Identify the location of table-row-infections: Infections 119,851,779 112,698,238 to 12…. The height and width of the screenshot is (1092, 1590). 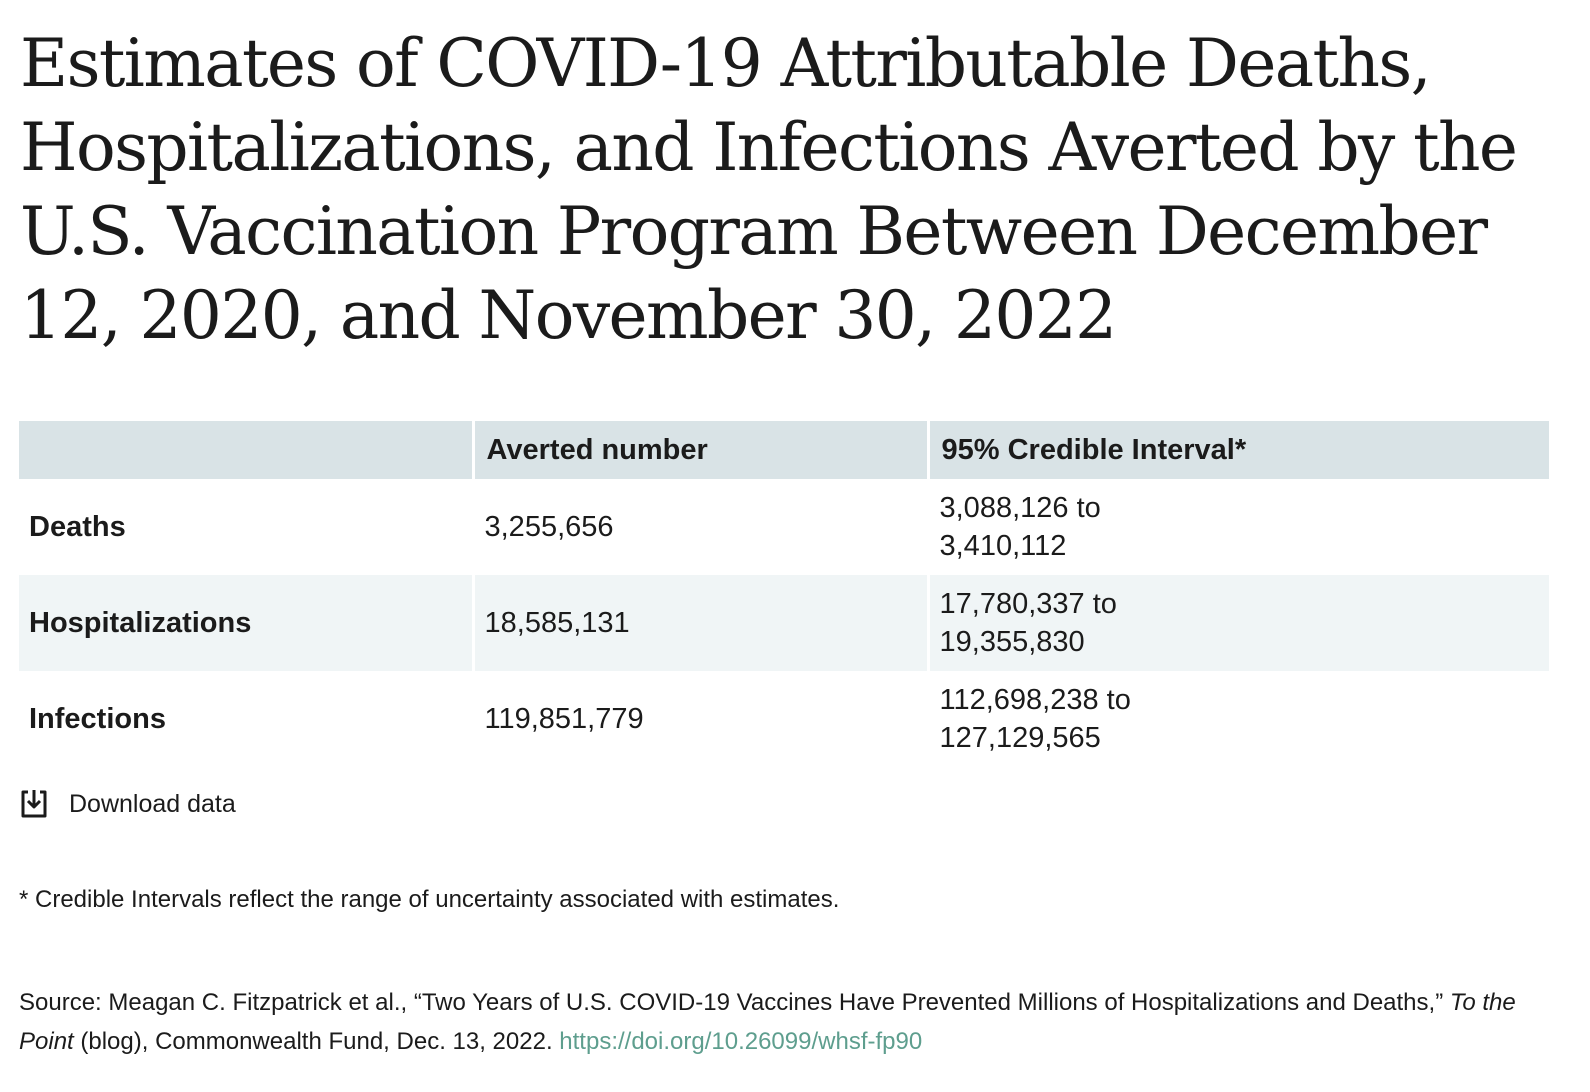
(784, 719).